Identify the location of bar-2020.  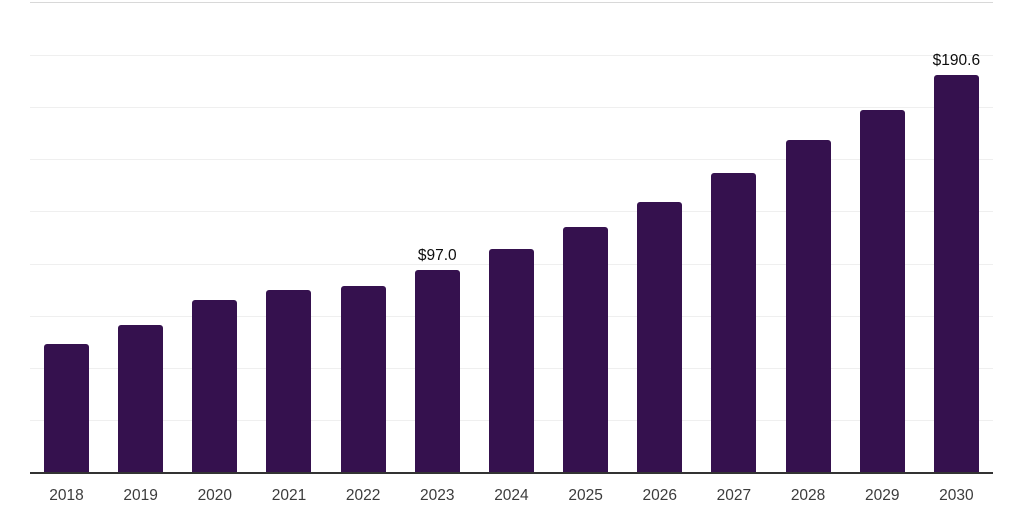
(215, 386).